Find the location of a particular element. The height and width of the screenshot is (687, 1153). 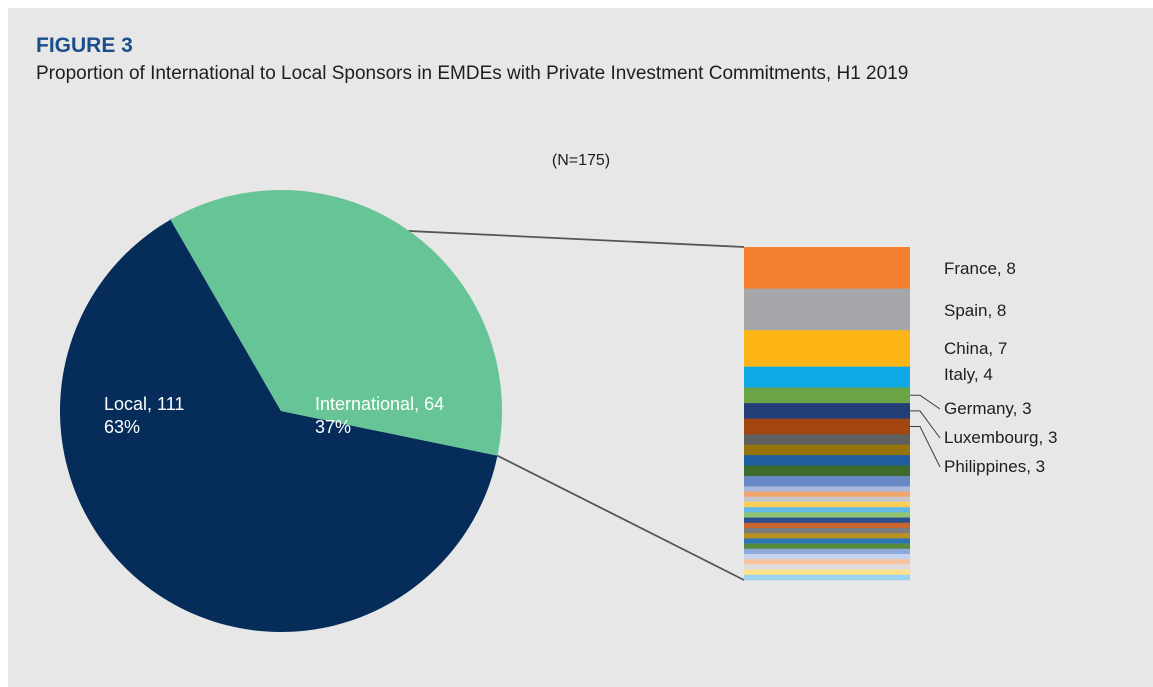

pie-percent-local: 63% is located at coordinates (122, 427).